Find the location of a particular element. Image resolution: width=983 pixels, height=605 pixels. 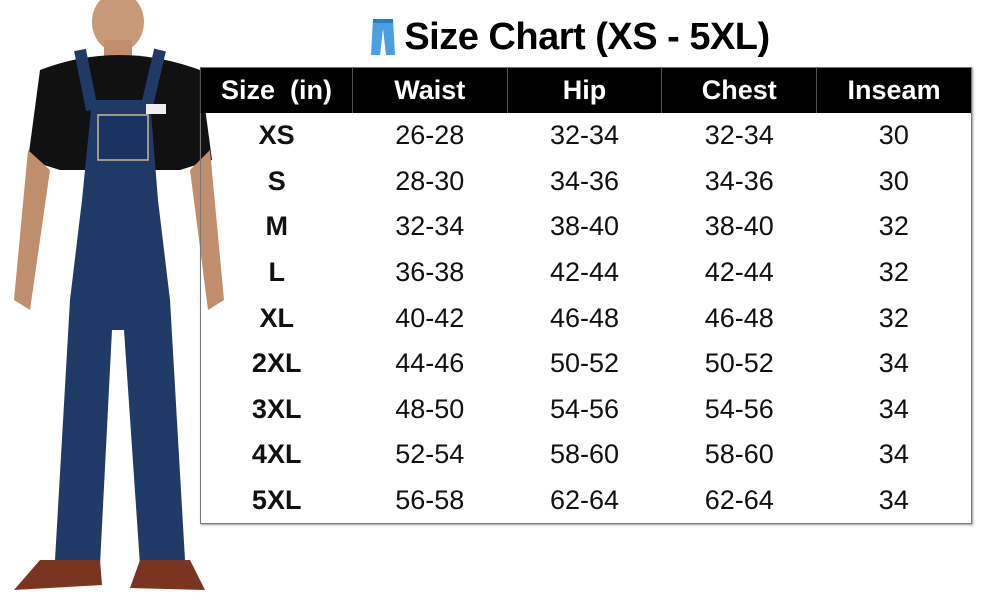

table-row: XL 40-42 46-48 46-48 32 is located at coordinates (586, 318).